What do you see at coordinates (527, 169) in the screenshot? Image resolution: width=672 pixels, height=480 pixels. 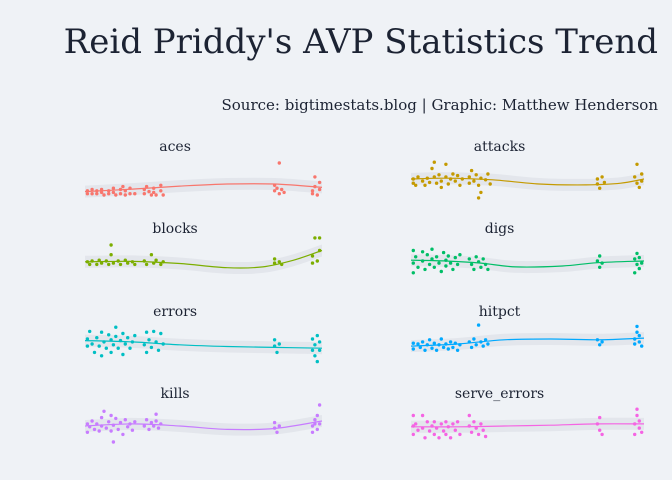 I see `facet-attacks: attacks` at bounding box center [527, 169].